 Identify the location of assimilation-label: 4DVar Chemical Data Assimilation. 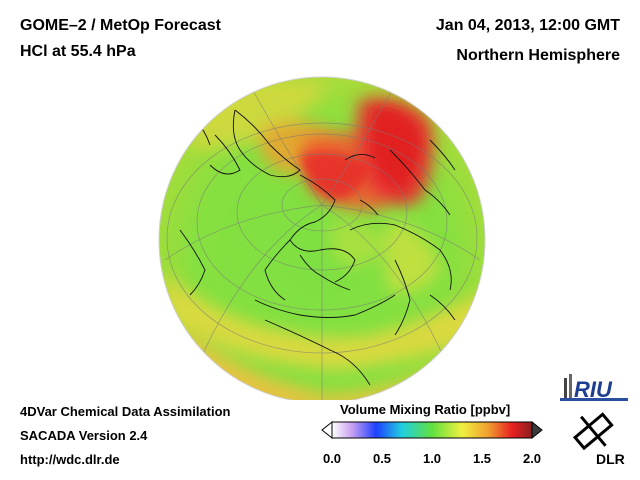
(125, 411).